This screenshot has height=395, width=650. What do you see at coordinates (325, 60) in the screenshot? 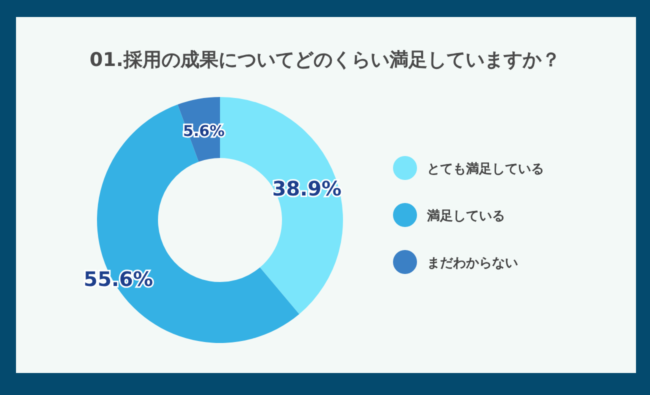
I see `title: 01.採用の成果についてどのくらい満足していますか？` at bounding box center [325, 60].